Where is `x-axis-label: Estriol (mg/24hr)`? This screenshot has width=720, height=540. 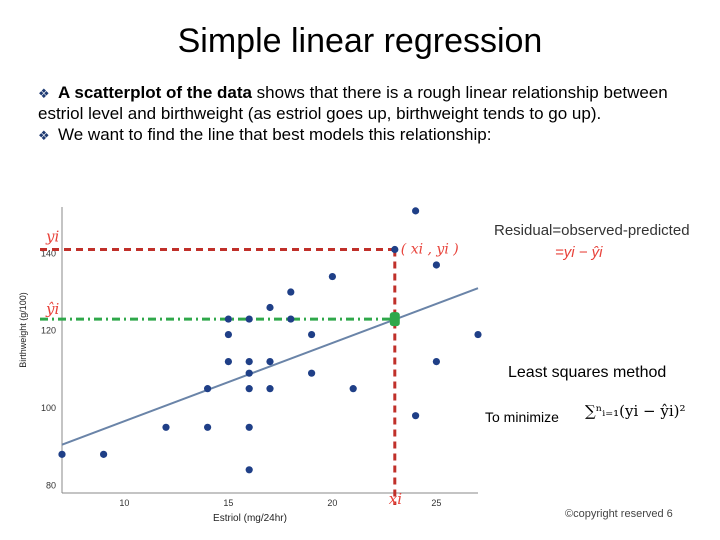
x-axis-label: Estriol (mg/24hr) is located at coordinates (250, 518).